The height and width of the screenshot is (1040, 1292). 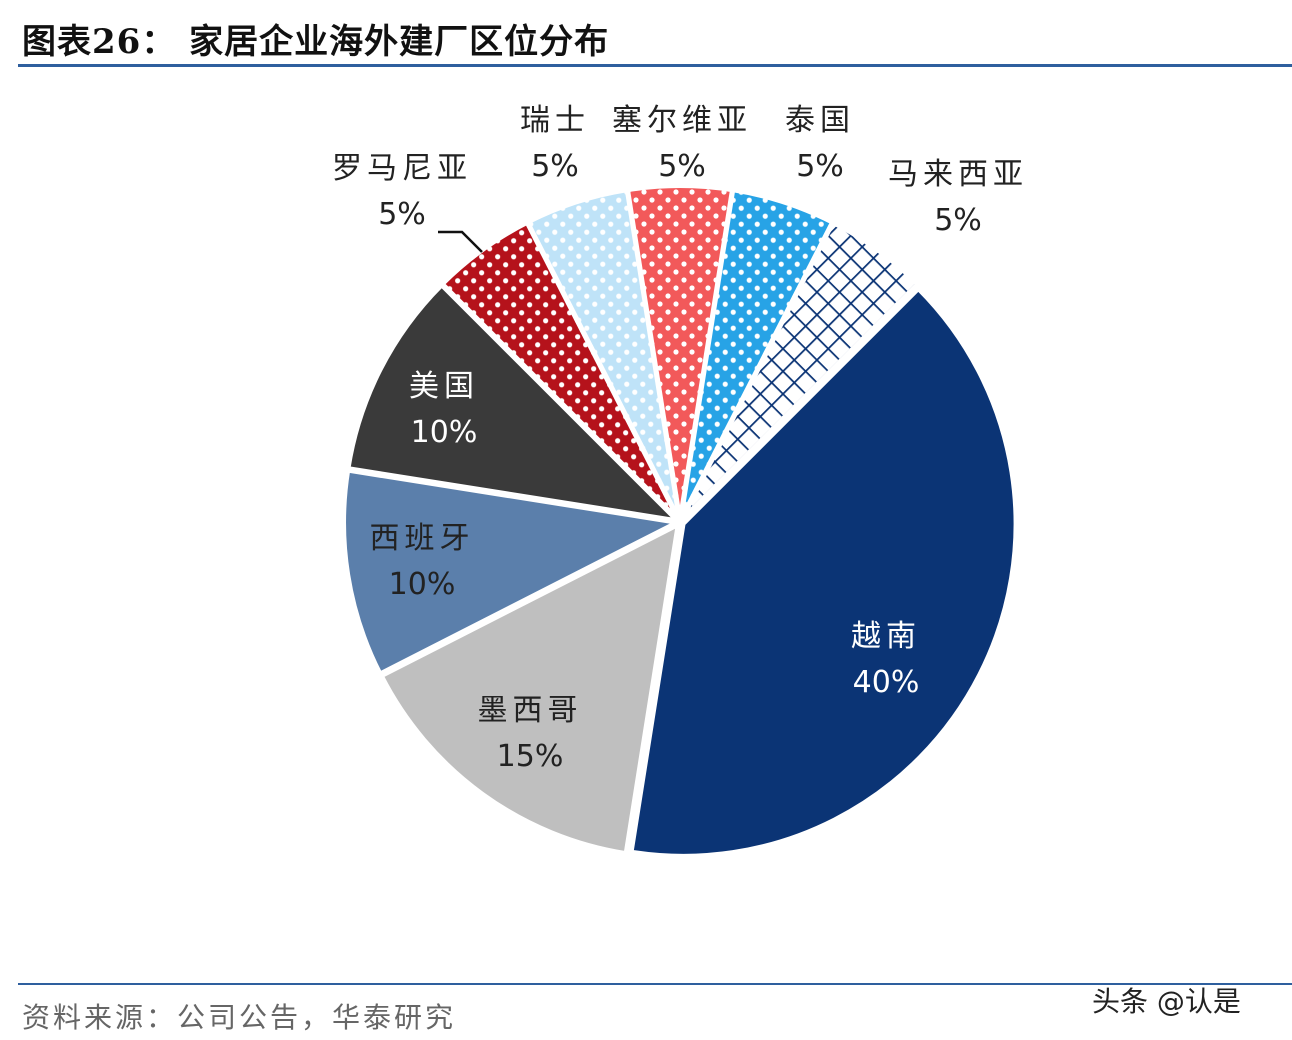 I want to click on label-vietnam: 越南 40%, so click(x=886, y=660).